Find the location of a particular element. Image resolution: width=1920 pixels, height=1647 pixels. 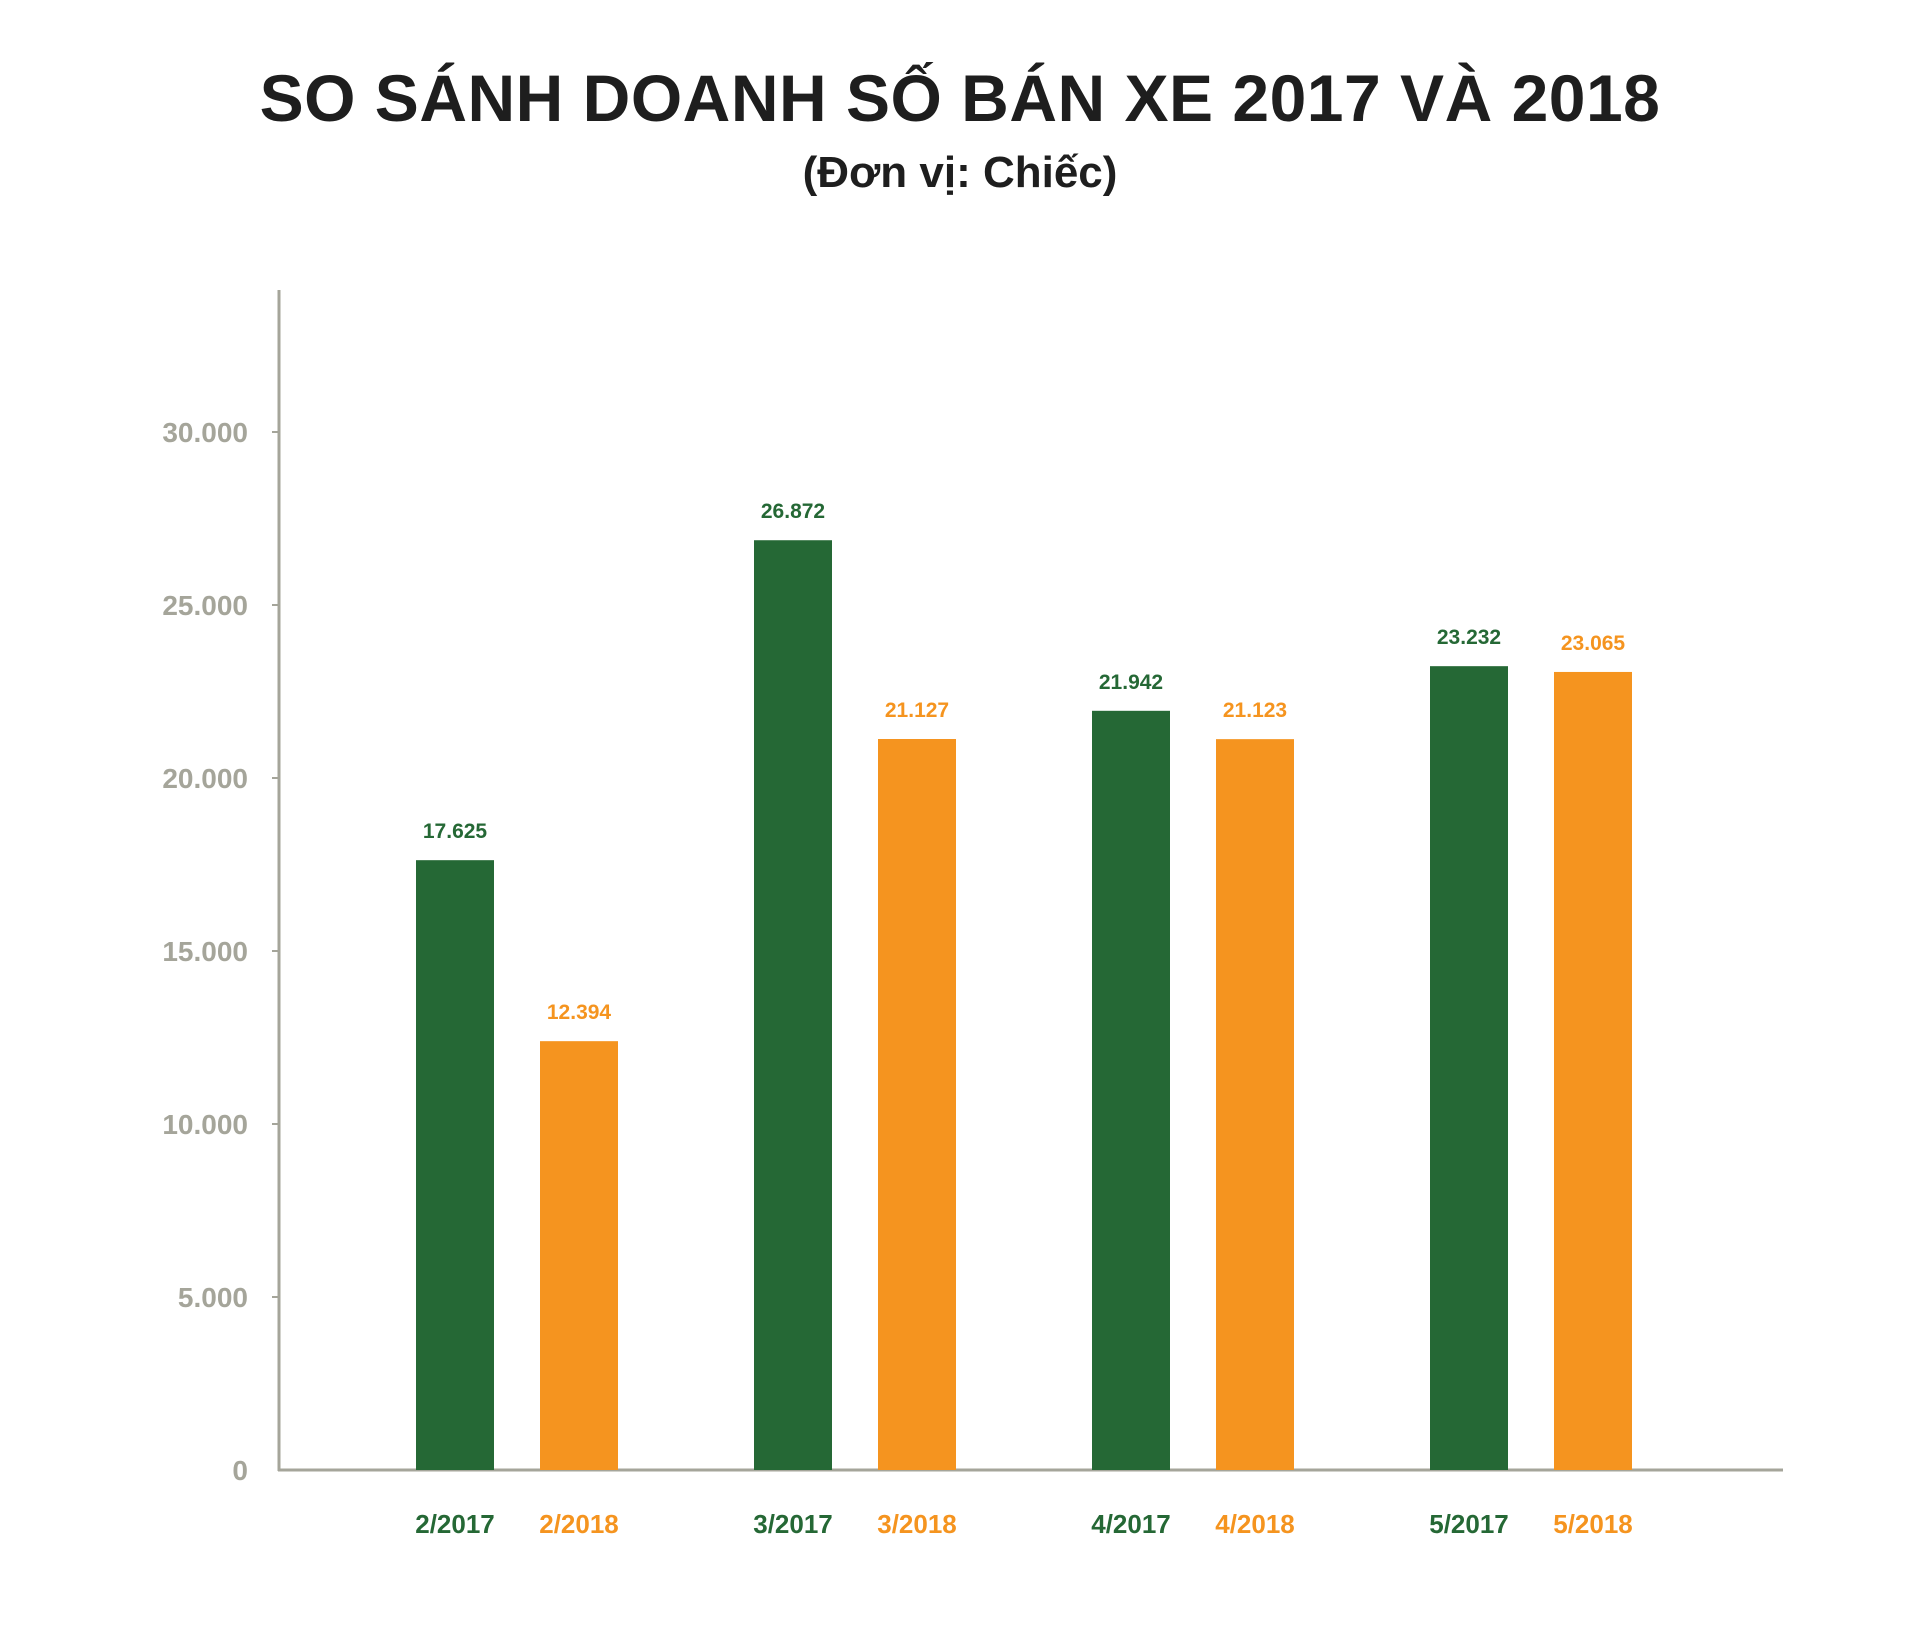

value-label: 23.232 is located at coordinates (1469, 637).